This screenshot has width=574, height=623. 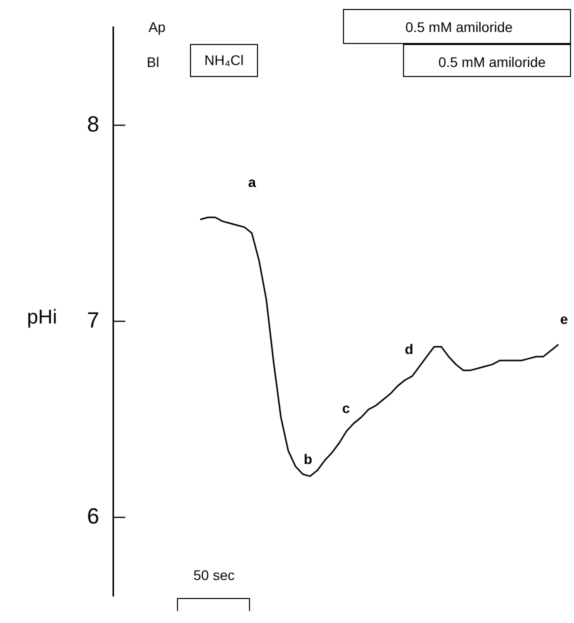 What do you see at coordinates (252, 182) in the screenshot?
I see `annotation: a` at bounding box center [252, 182].